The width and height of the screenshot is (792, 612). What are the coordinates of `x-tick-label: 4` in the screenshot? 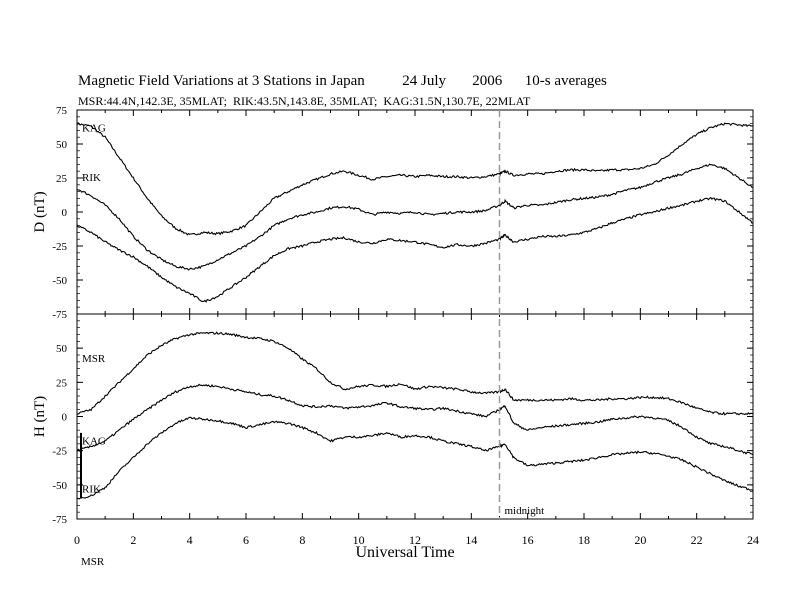 It's located at (190, 540).